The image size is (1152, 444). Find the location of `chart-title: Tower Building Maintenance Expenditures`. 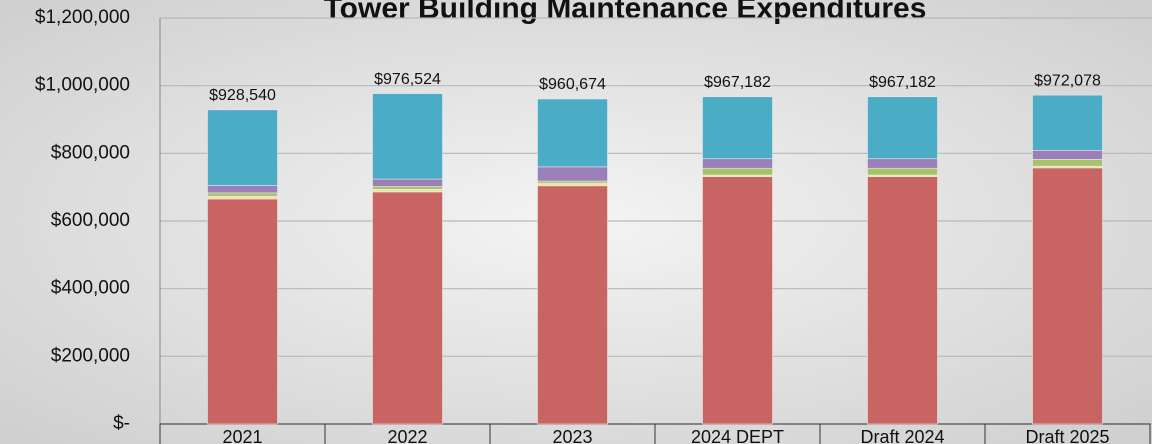

chart-title: Tower Building Maintenance Expenditures is located at coordinates (625, 12).